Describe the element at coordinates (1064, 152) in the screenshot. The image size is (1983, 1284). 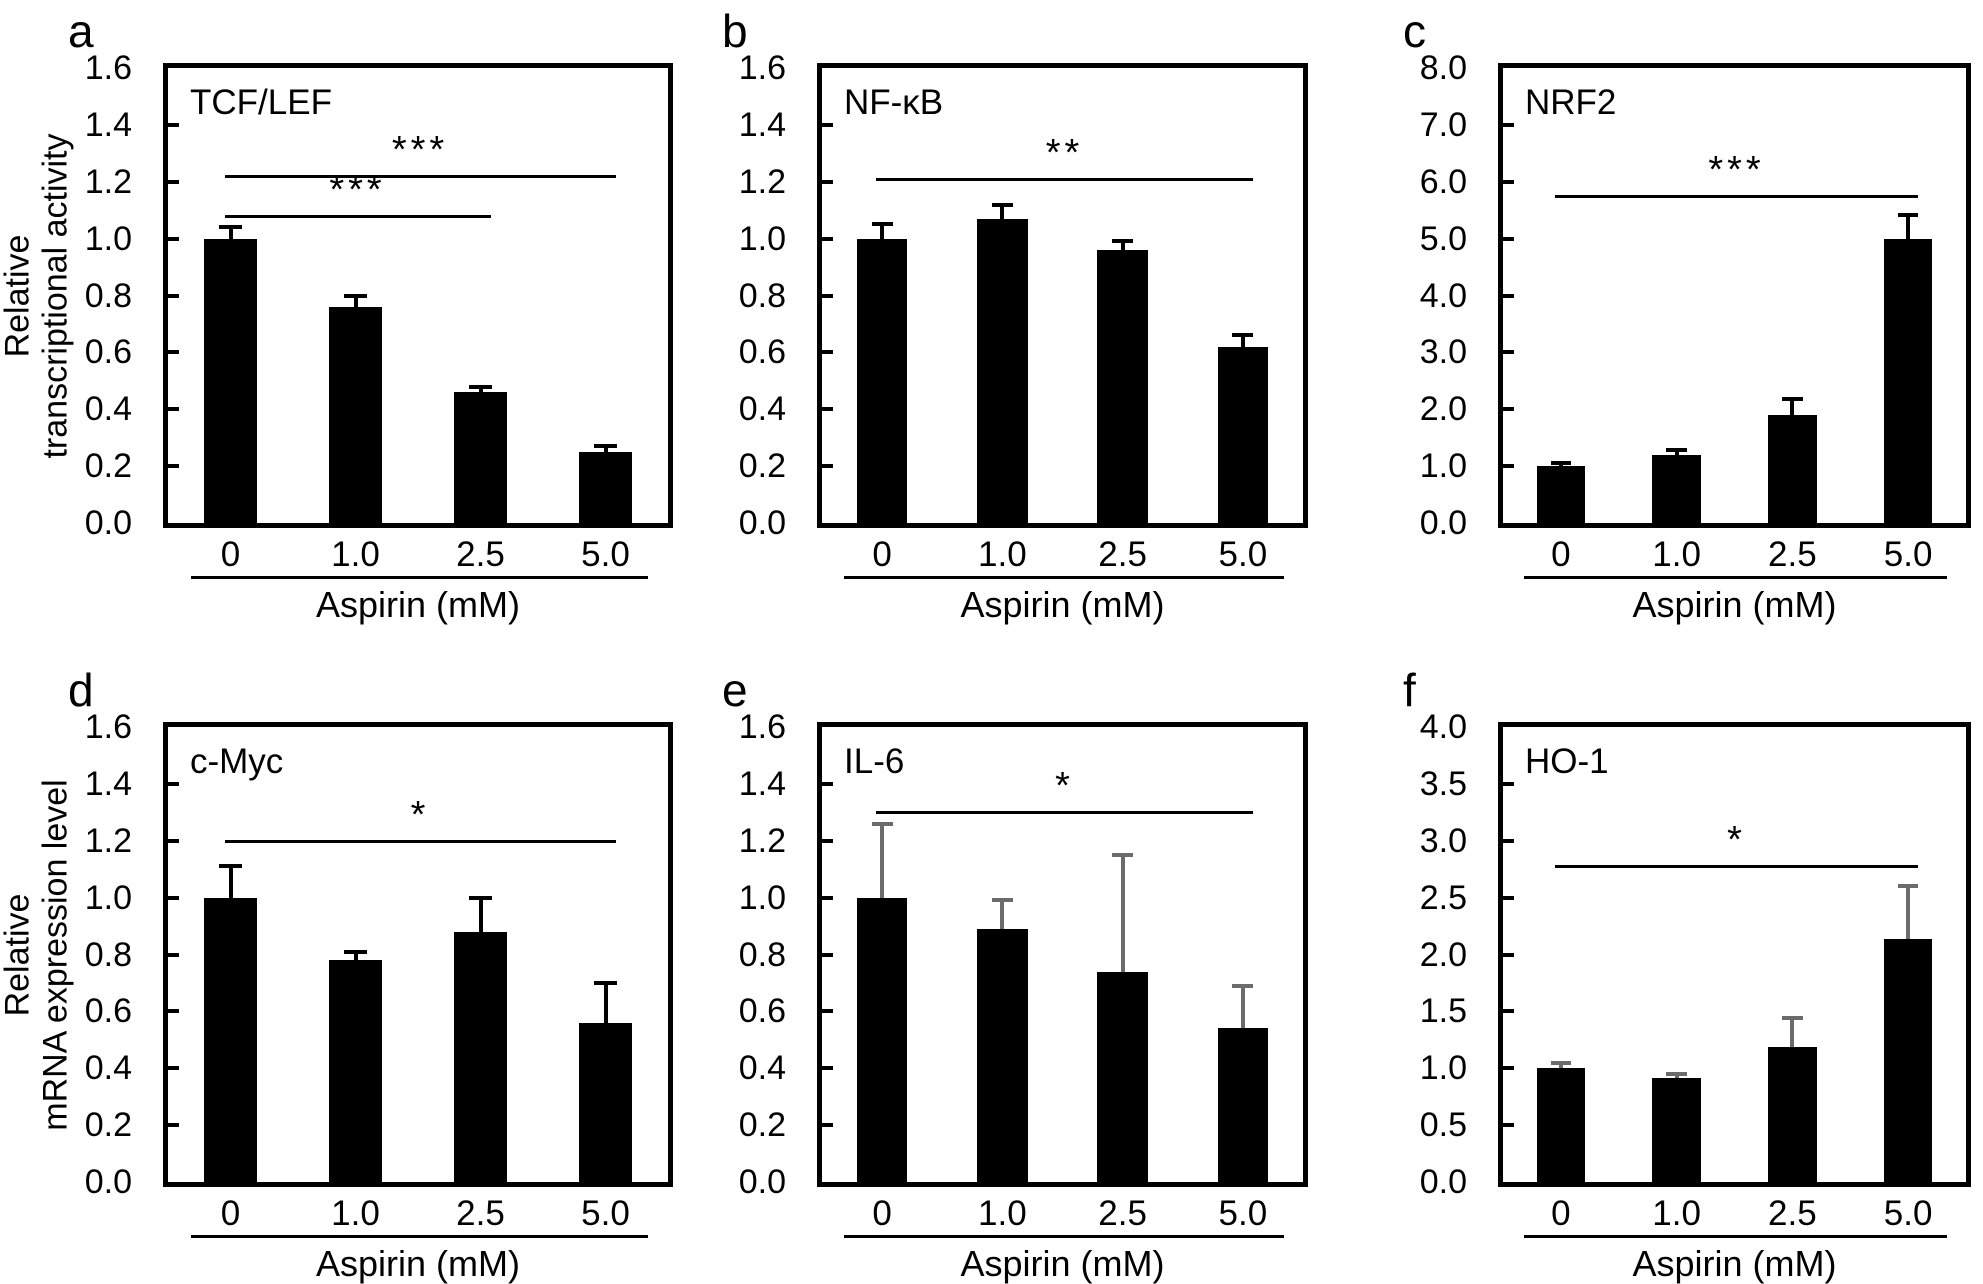
I see `significance-label: **` at that location.